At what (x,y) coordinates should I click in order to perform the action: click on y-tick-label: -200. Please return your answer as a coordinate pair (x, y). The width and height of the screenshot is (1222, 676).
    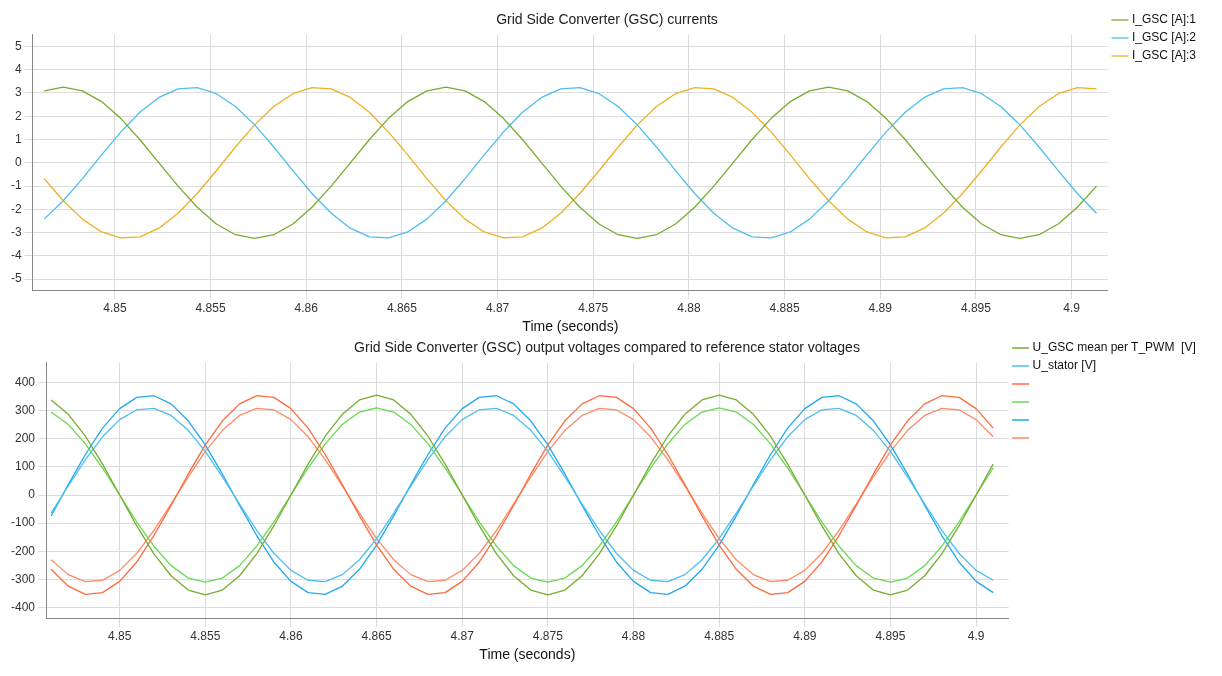
    Looking at the image, I should click on (23, 550).